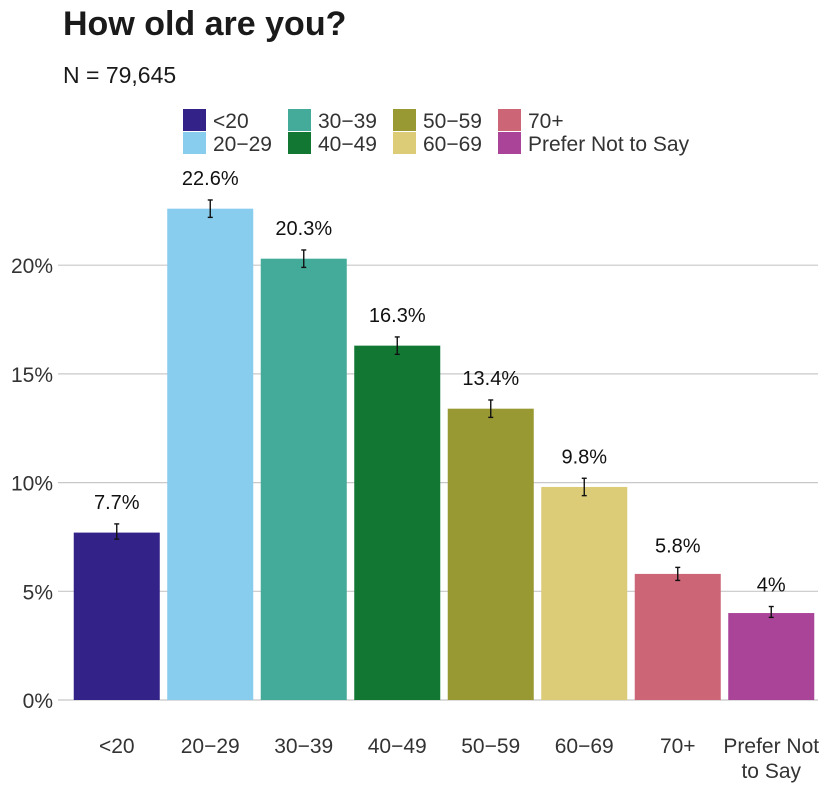  What do you see at coordinates (584, 746) in the screenshot?
I see `x-tick-label: 60−69` at bounding box center [584, 746].